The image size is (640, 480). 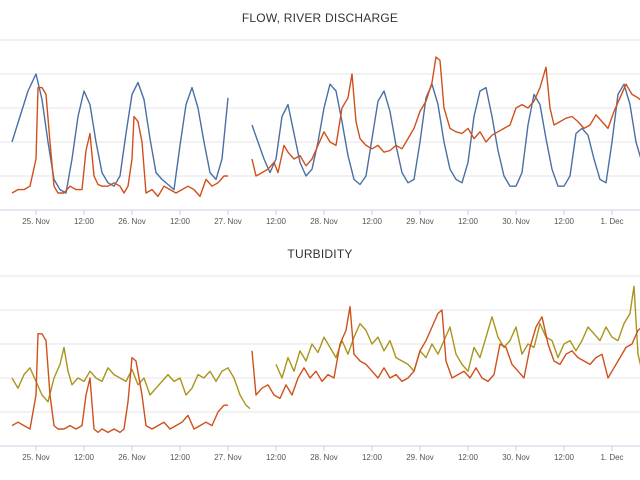 What do you see at coordinates (320, 18) in the screenshot?
I see `chart-1-title: FLOW, RIVER DISCHARGE` at bounding box center [320, 18].